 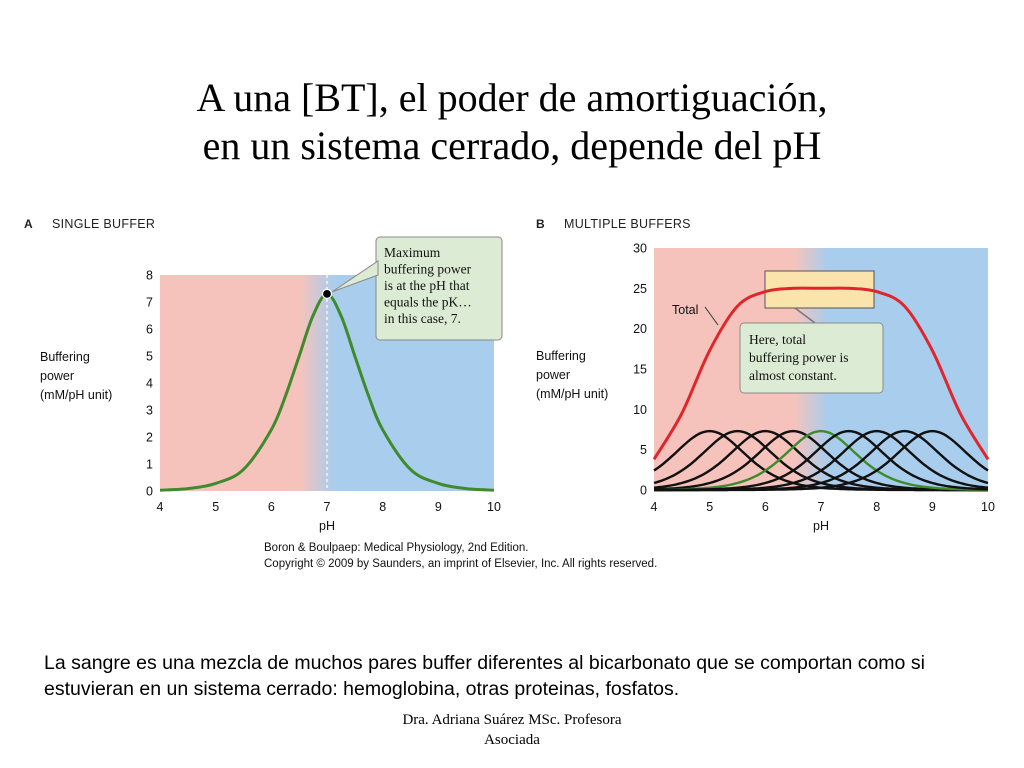 I want to click on b-x-tick-5: 5, so click(x=709, y=507).